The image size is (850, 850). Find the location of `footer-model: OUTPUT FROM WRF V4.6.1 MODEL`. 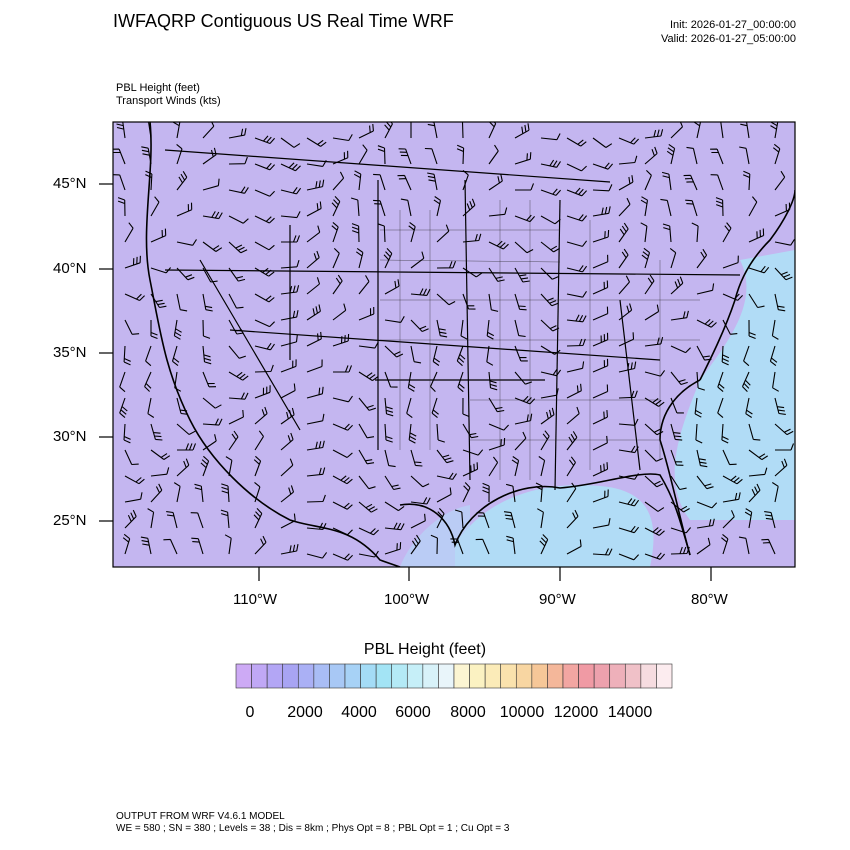

footer-model: OUTPUT FROM WRF V4.6.1 MODEL is located at coordinates (200, 816).